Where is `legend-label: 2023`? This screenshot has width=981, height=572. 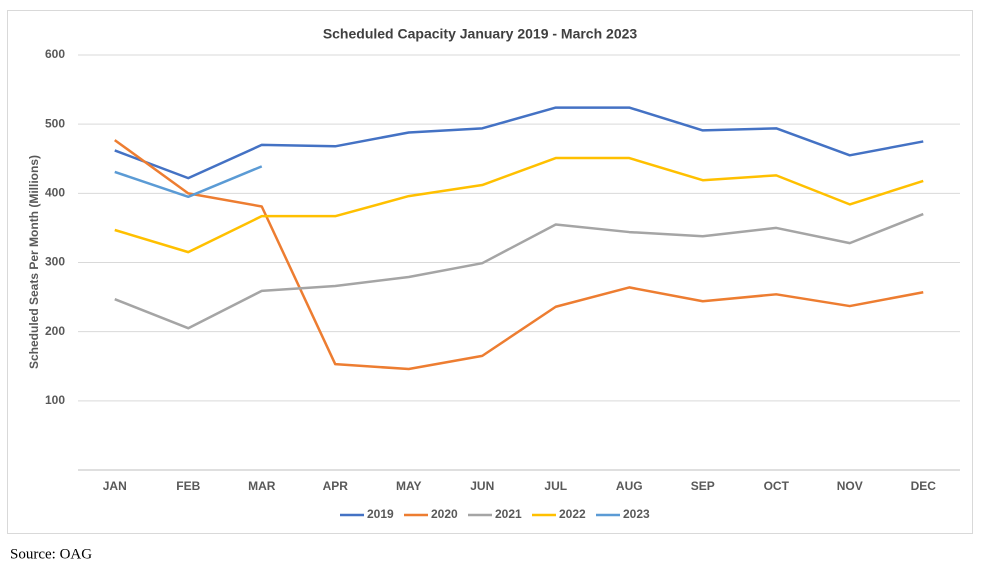
legend-label: 2023 is located at coordinates (636, 514).